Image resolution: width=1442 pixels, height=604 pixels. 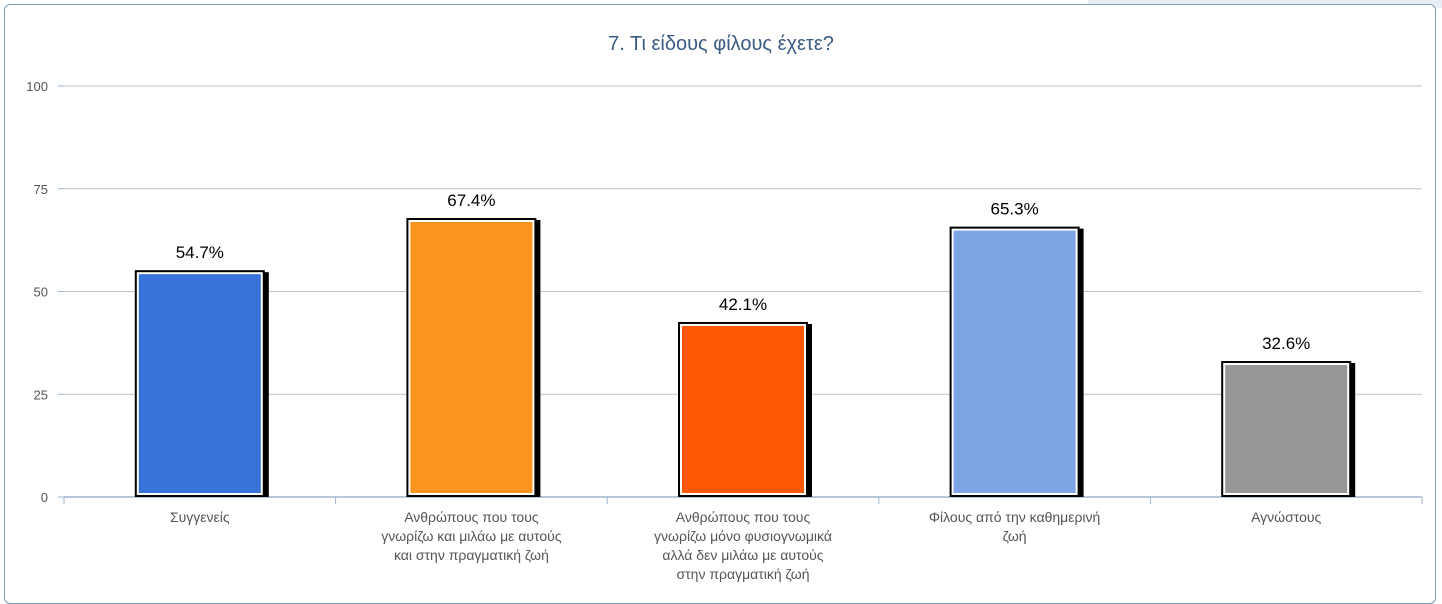 What do you see at coordinates (37, 86) in the screenshot?
I see `y-tick-label: 100` at bounding box center [37, 86].